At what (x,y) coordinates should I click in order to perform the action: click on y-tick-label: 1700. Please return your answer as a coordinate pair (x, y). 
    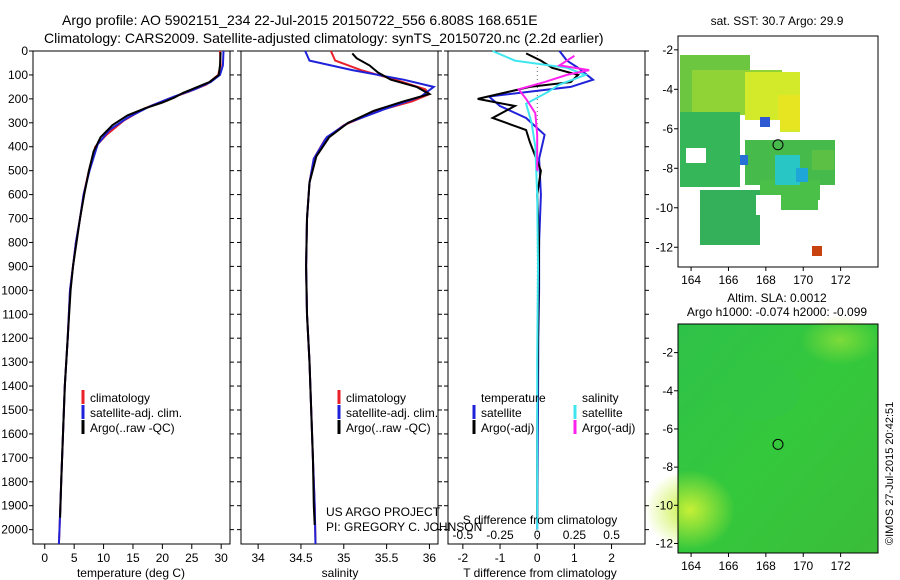
    Looking at the image, I should click on (14, 458).